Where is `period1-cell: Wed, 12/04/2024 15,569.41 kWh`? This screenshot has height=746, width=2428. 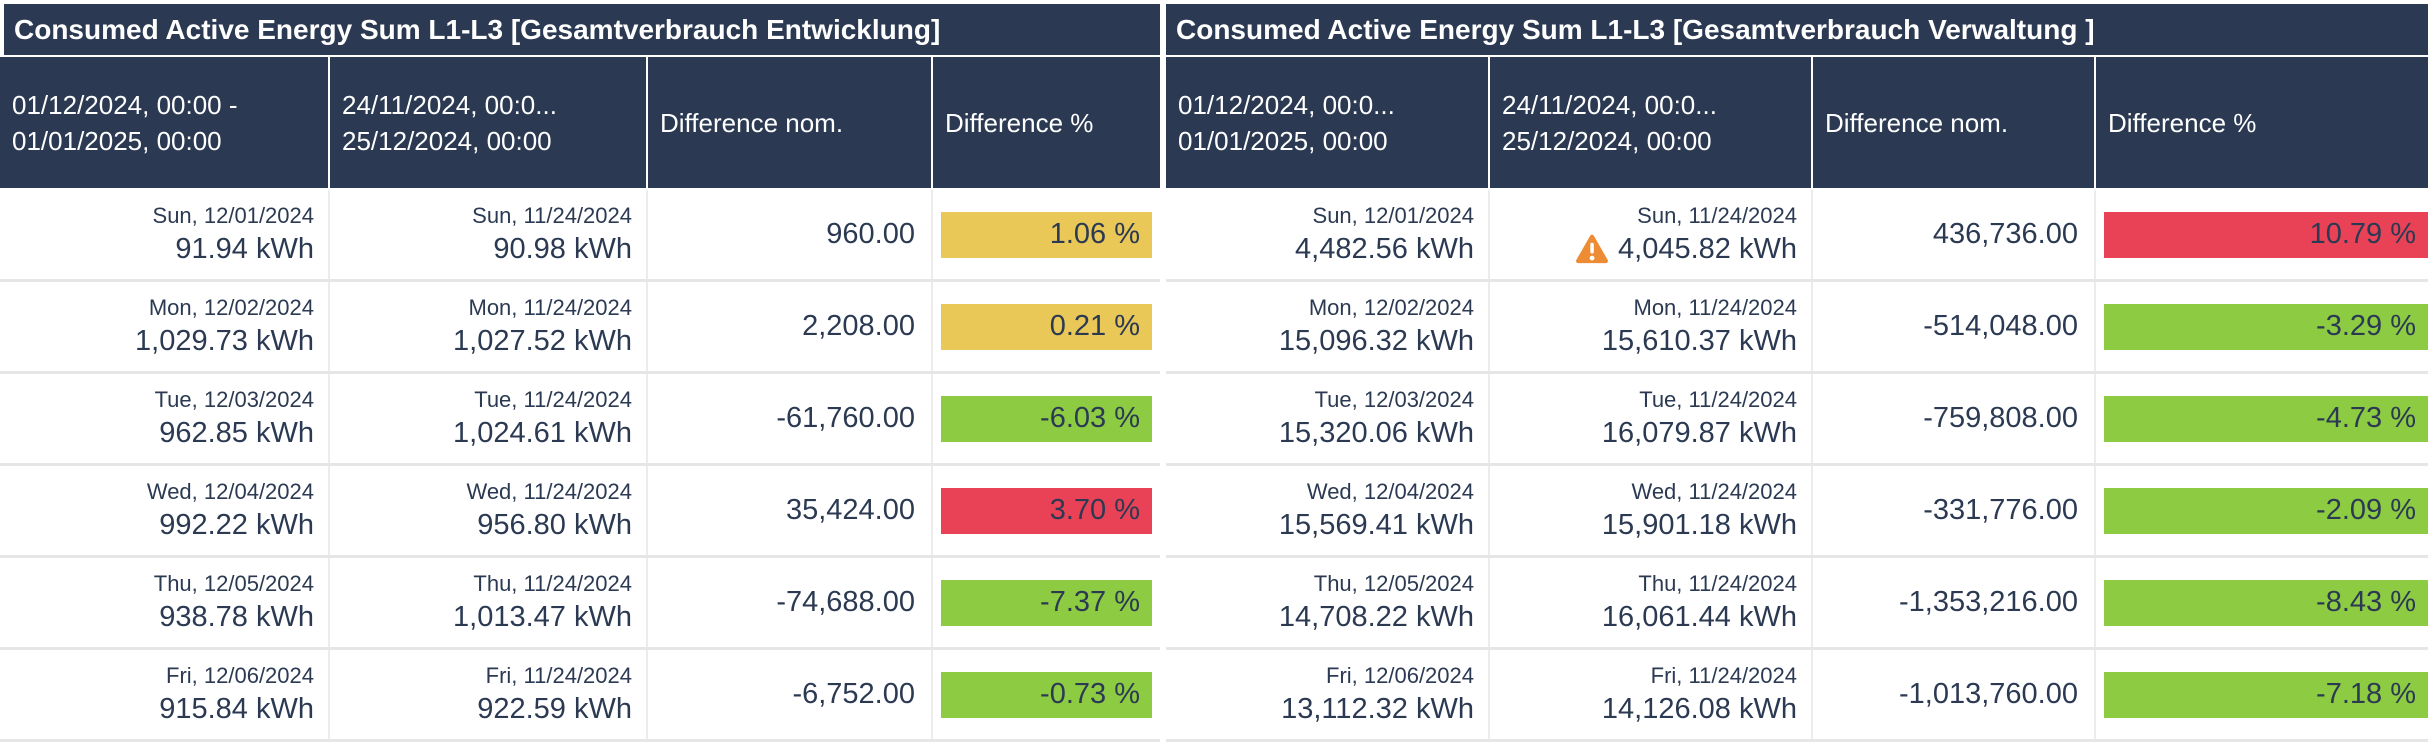
period1-cell: Wed, 12/04/2024 15,569.41 kWh is located at coordinates (1328, 510).